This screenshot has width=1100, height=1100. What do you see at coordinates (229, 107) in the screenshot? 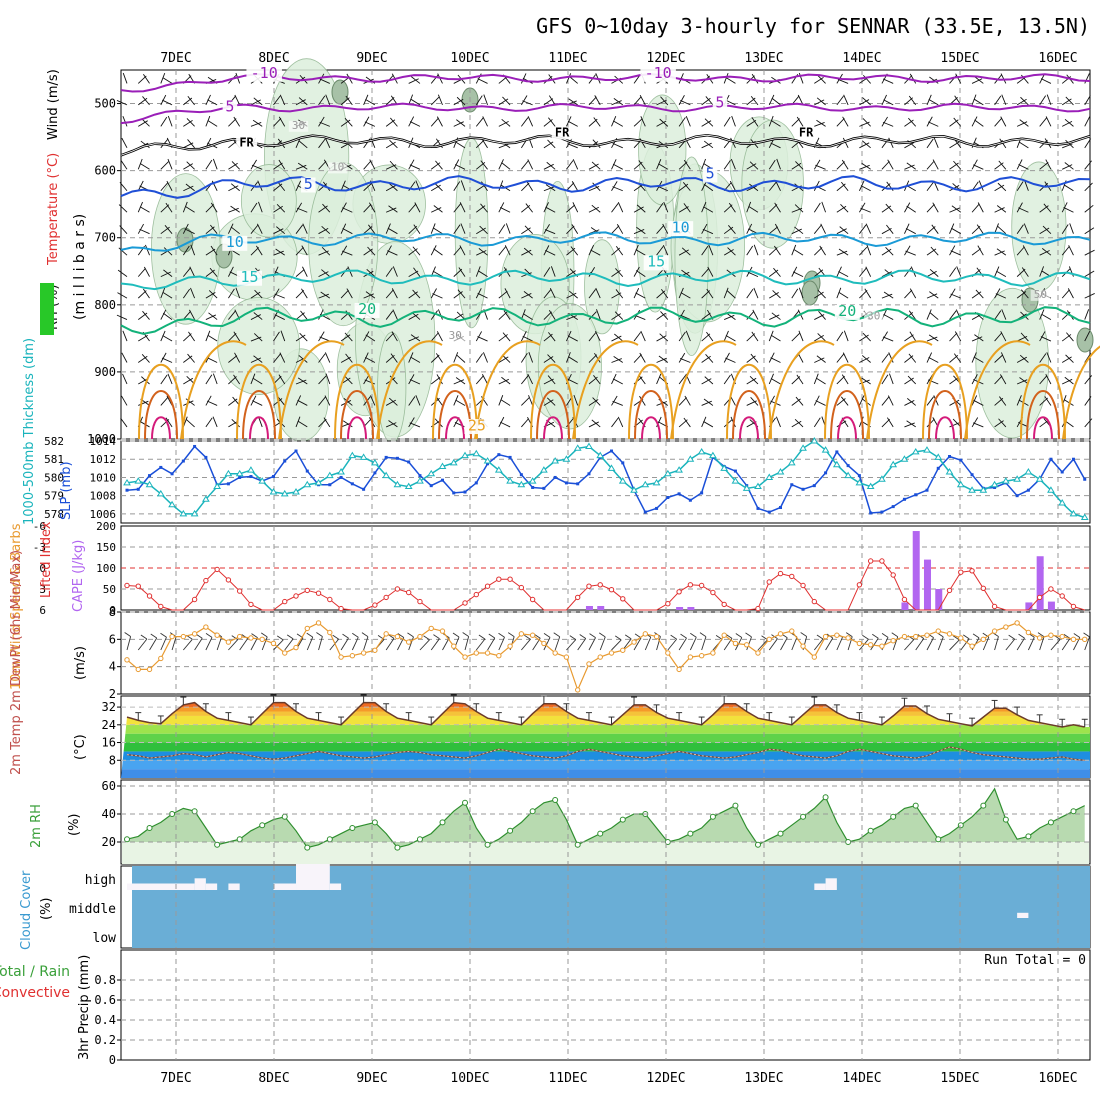
I see `contour-label-2: 5` at bounding box center [229, 107].